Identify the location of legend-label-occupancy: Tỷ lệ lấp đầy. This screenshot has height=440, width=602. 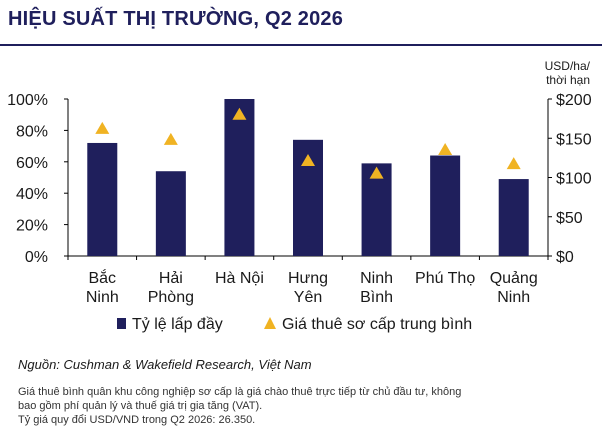
(177, 324).